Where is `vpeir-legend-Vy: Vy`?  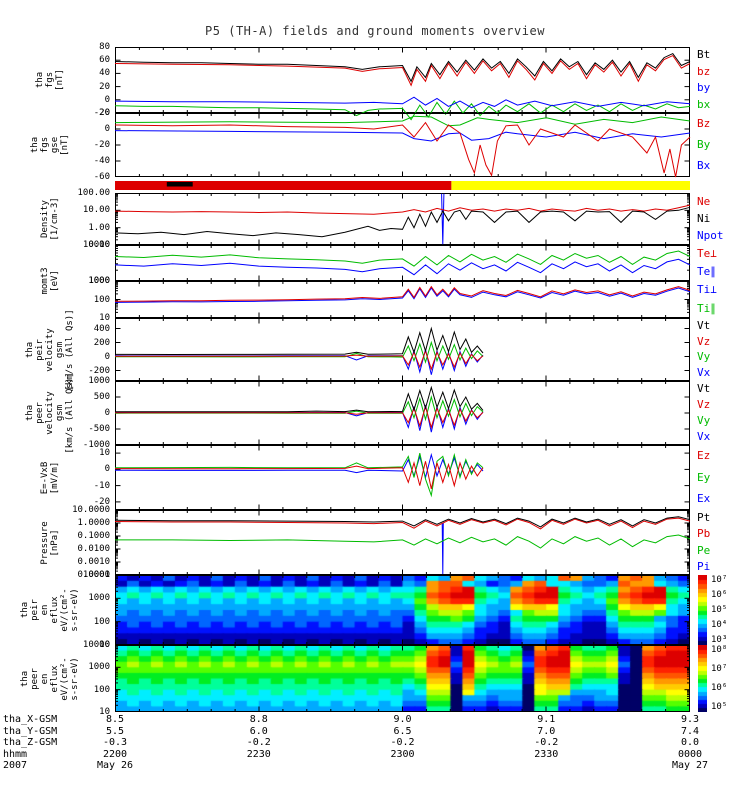
vpeir-legend-Vy: Vy is located at coordinates (704, 357).